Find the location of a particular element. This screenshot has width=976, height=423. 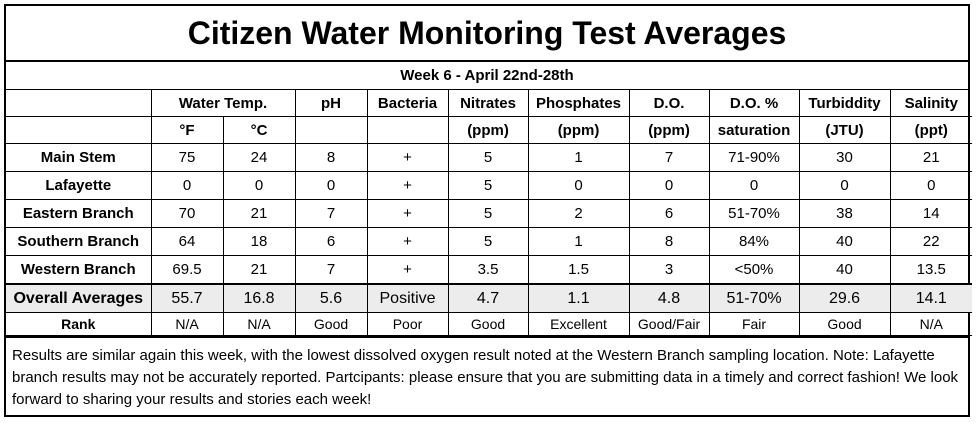

page-title: Citizen Water Monitoring Test Averages is located at coordinates (487, 34).